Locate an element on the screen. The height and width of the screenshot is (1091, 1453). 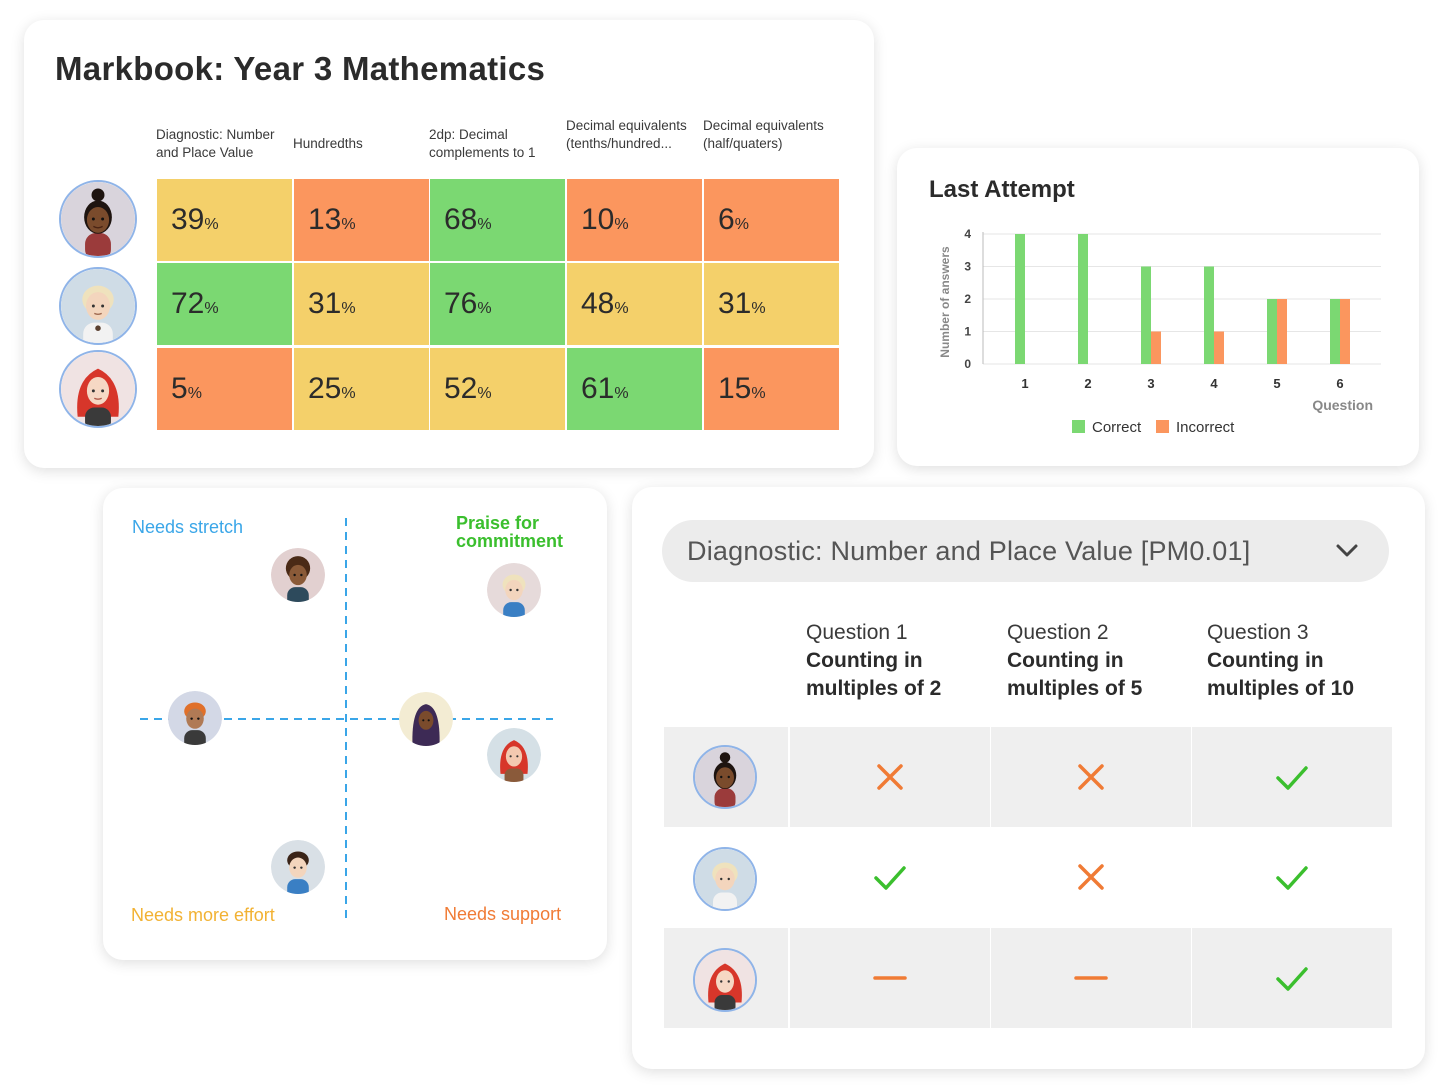
score-value: 6 is located at coordinates (726, 219).